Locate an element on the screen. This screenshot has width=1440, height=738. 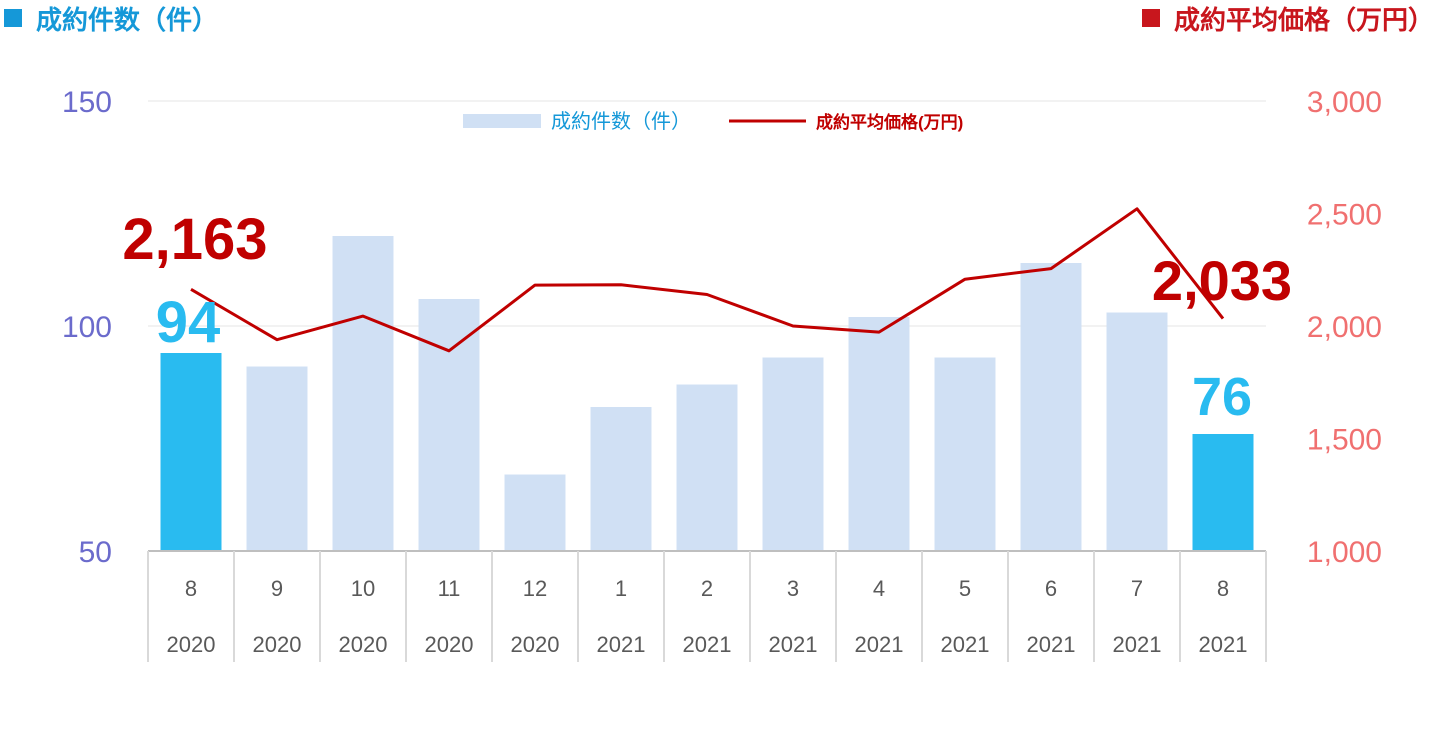
data-label-0-0: 94 is located at coordinates (188, 322).